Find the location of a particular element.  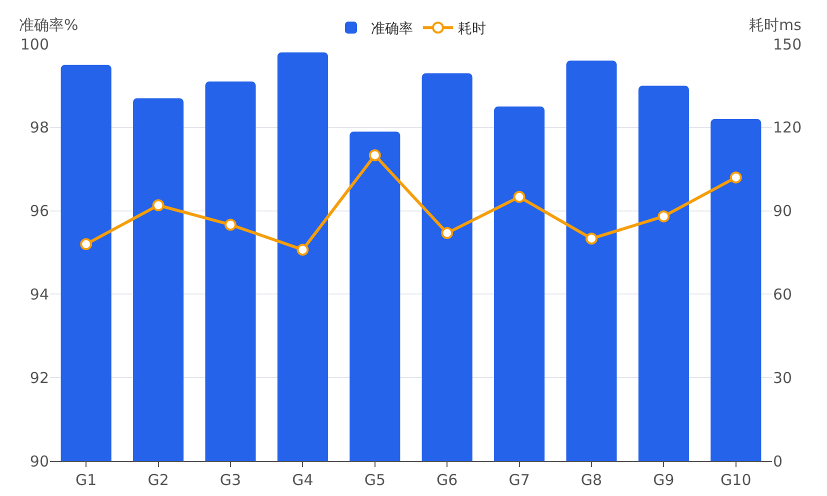

y2-tick-label: 150 is located at coordinates (787, 44).